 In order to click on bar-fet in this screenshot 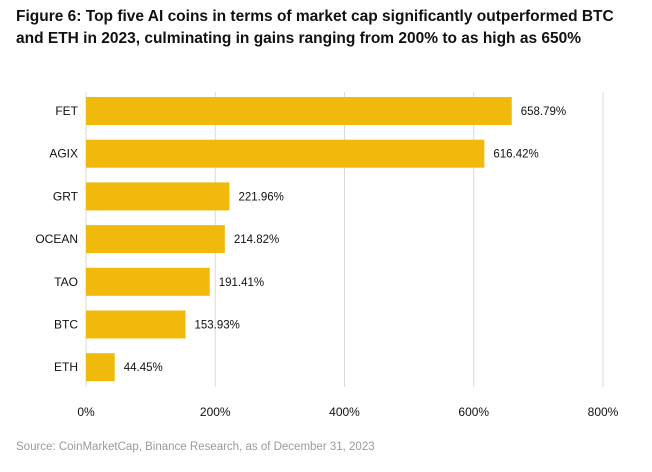, I will do `click(299, 111)`.